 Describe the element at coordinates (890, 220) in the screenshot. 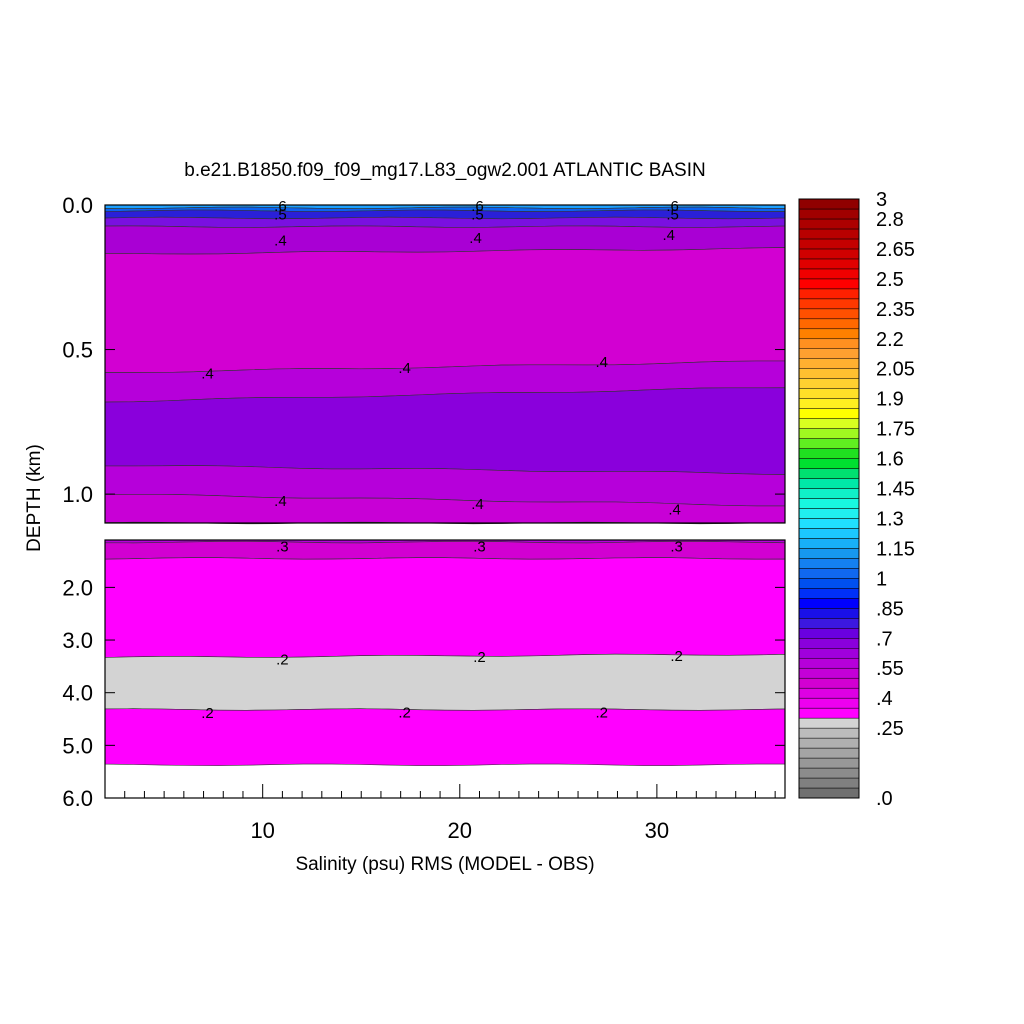

I see `colorbar-label: 2.8` at that location.